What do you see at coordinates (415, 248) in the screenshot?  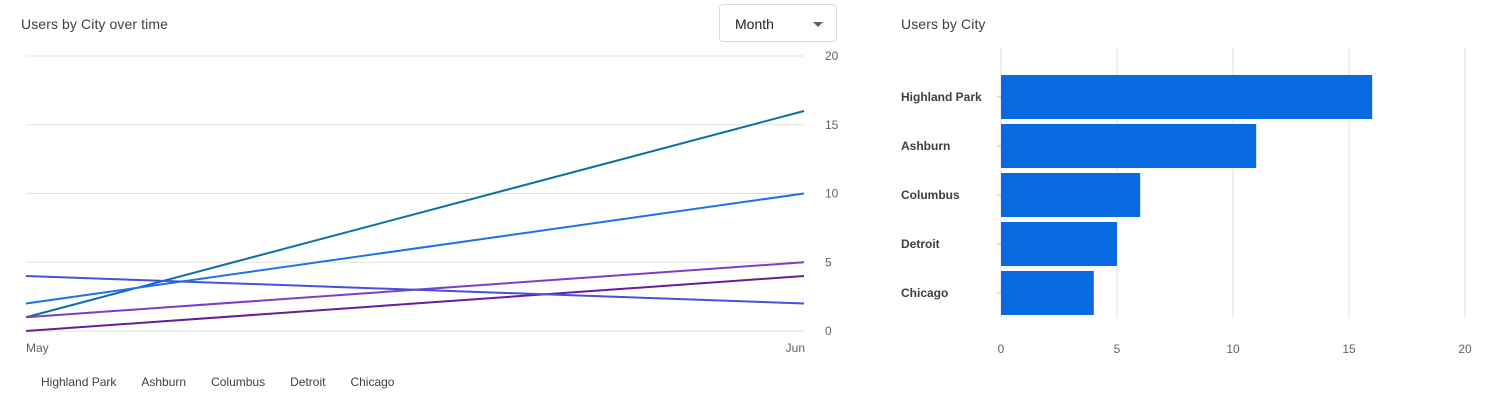 I see `line-series-ashburn` at bounding box center [415, 248].